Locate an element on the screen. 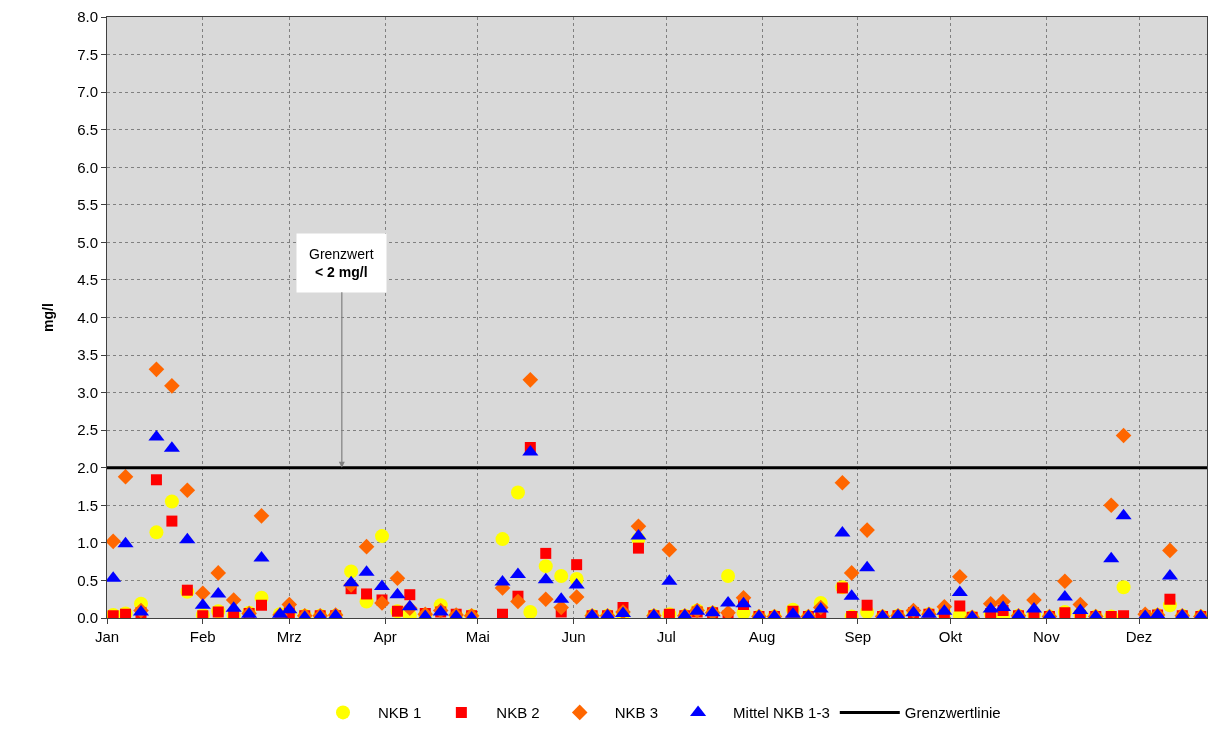 The image size is (1211, 736). x-tick-label: Feb is located at coordinates (202, 636).